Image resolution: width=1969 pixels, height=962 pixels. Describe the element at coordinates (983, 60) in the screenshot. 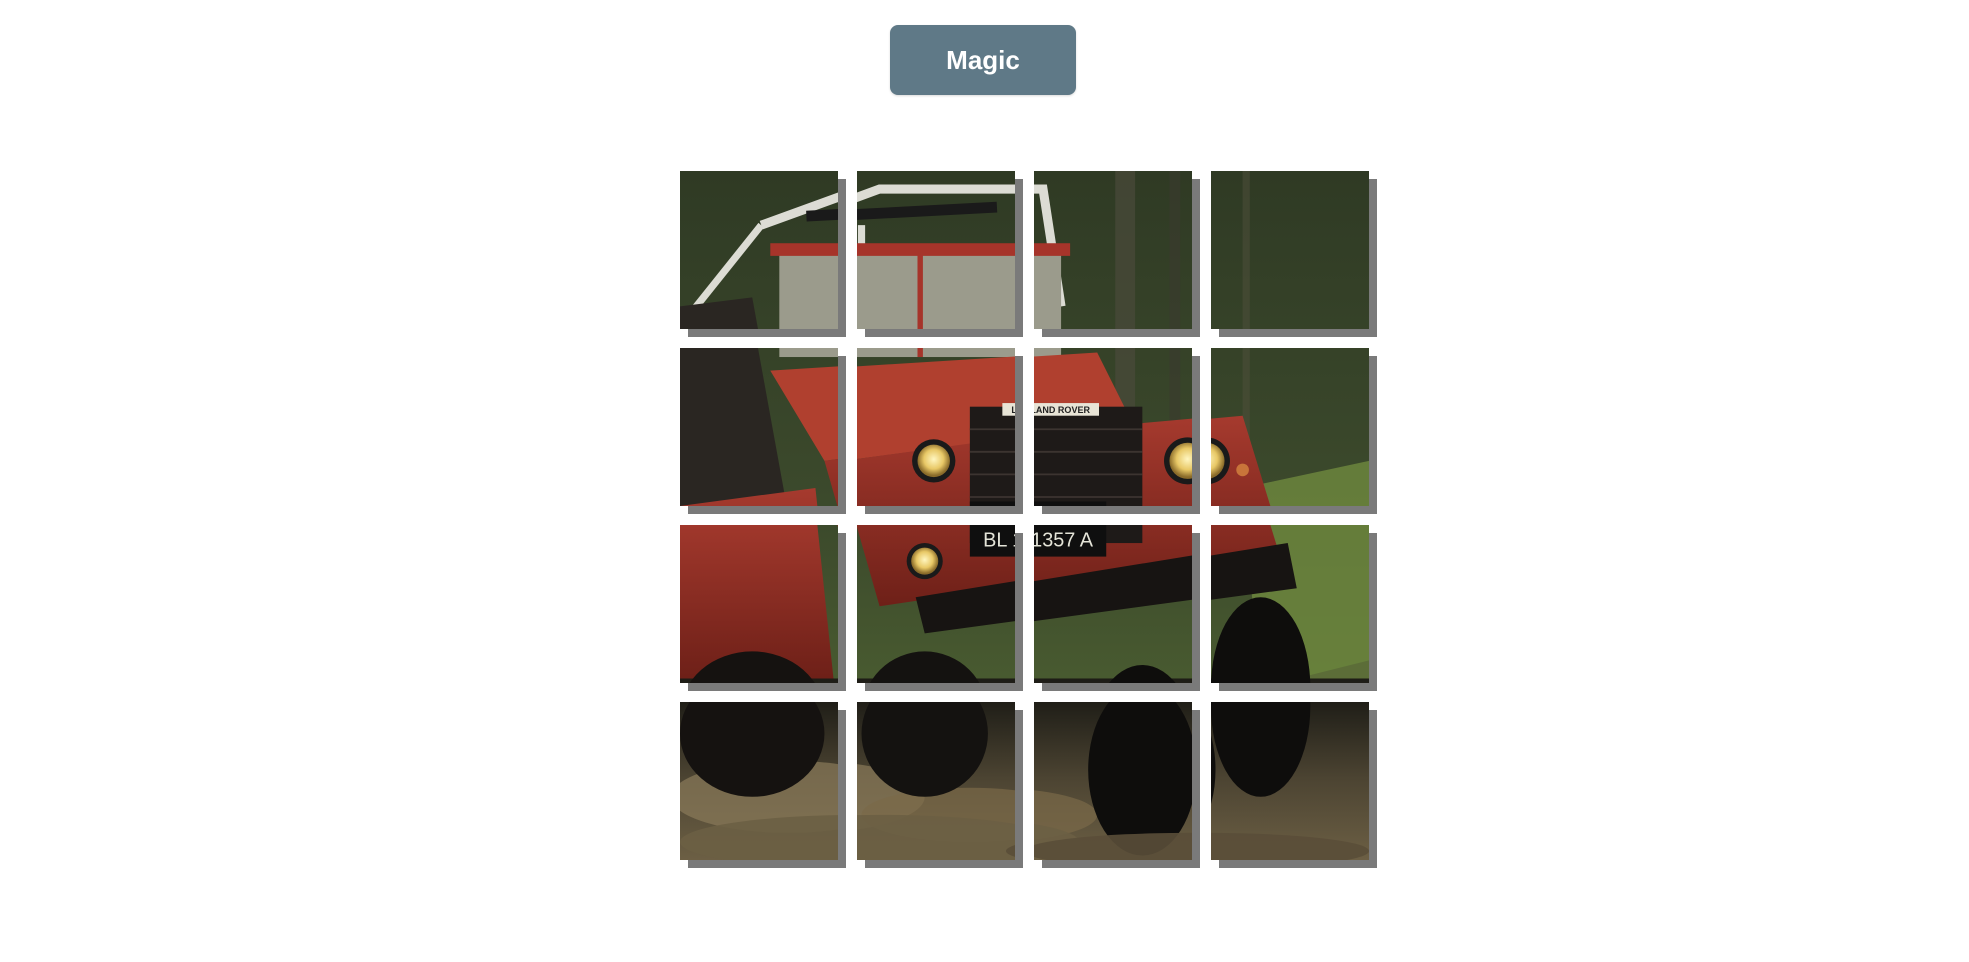

I see `magic-button: Magic` at that location.